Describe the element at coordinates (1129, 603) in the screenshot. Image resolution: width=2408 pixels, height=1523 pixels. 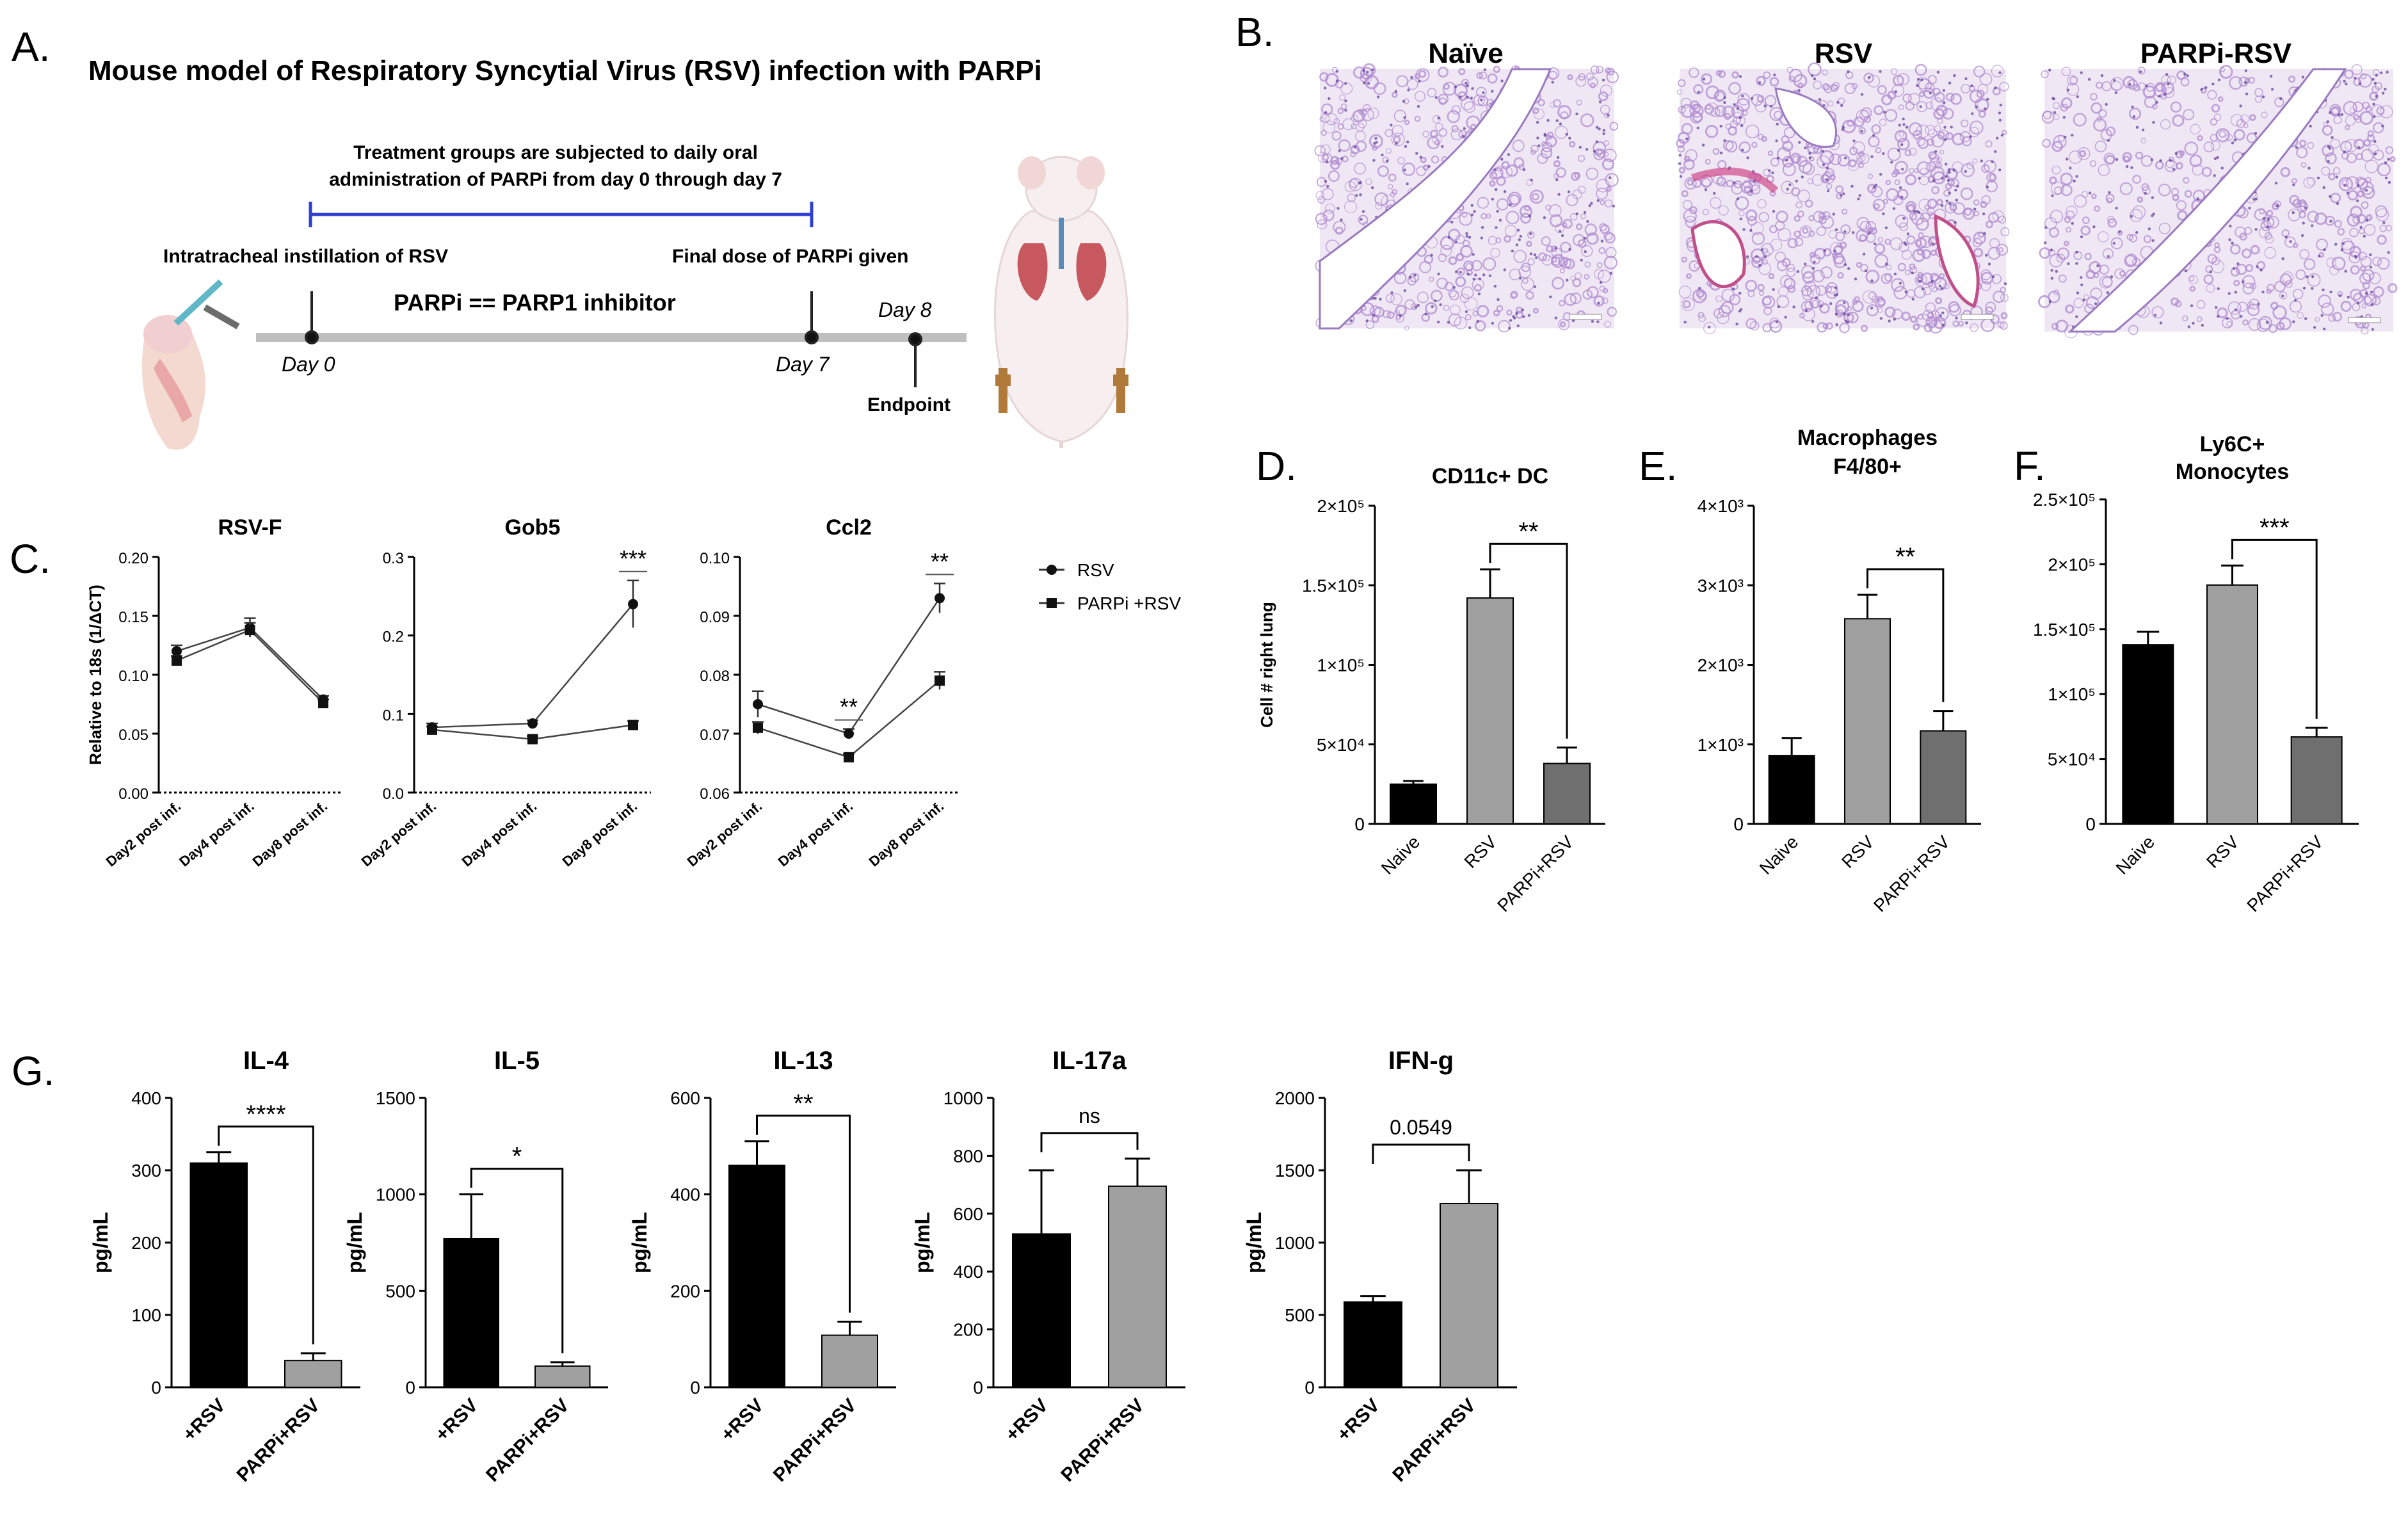
I see `legend-label-parpi: PARPi +RSV` at that location.